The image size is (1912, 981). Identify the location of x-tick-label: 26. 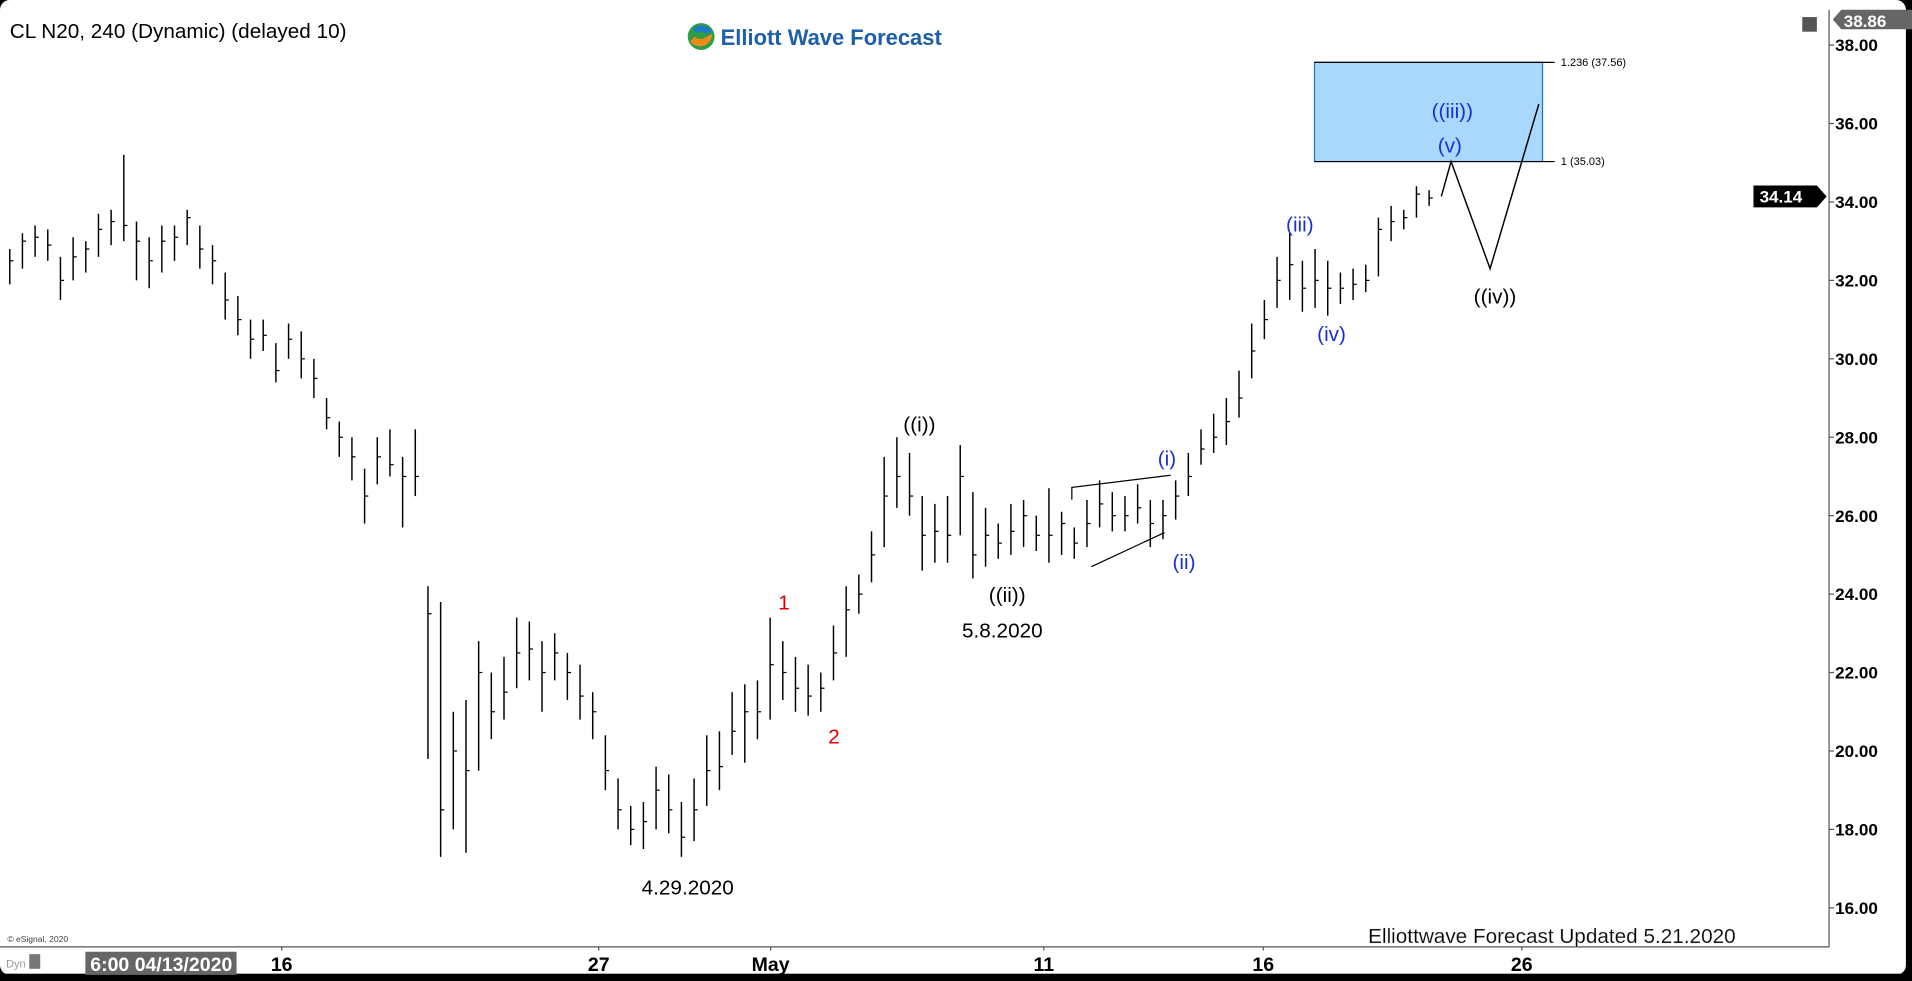
(1522, 965).